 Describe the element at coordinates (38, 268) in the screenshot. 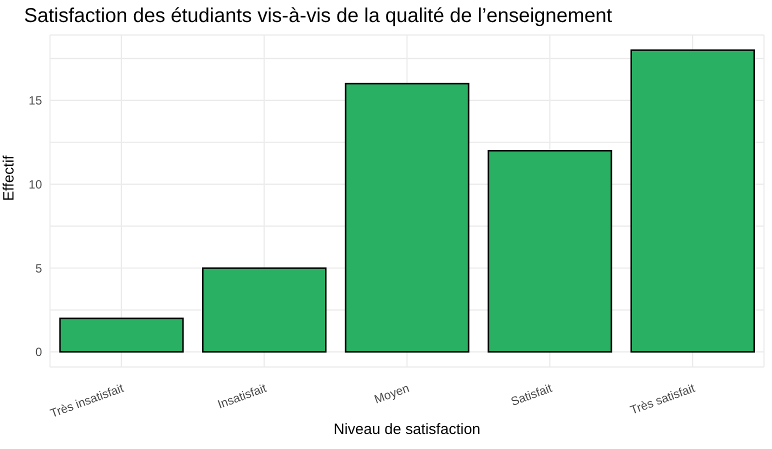

I see `y-tick-label: 5` at that location.